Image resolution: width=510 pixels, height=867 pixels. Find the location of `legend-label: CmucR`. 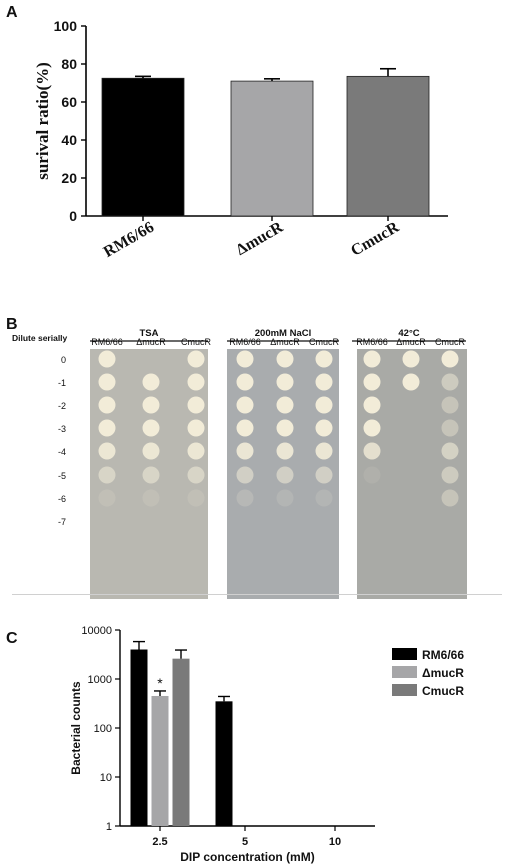

legend-label: CmucR is located at coordinates (443, 691).